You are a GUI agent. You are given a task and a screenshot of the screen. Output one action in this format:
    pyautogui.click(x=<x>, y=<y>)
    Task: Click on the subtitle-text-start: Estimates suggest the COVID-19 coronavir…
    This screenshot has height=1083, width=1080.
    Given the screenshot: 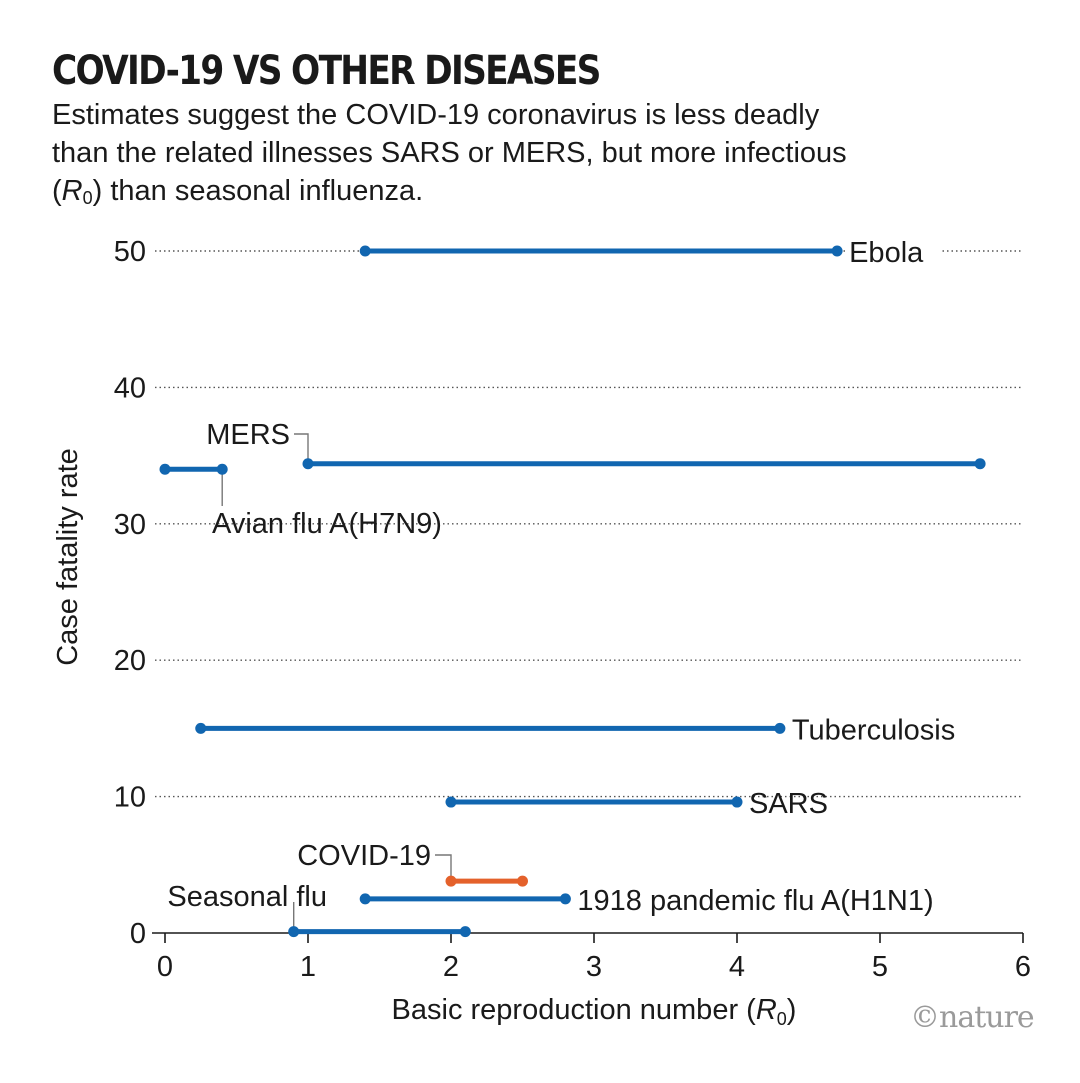 What is the action you would take?
    pyautogui.click(x=449, y=153)
    